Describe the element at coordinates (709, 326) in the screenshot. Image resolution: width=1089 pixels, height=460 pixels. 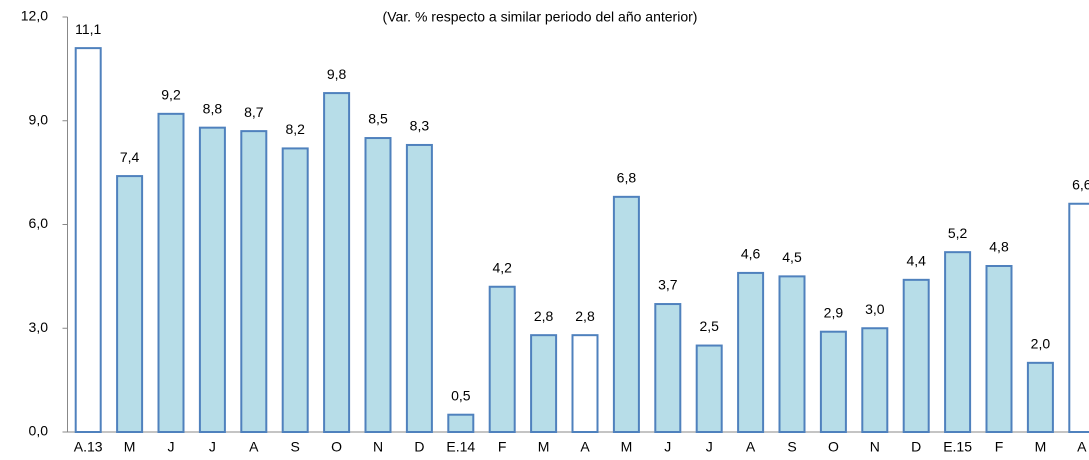
I see `value-label: 2,5` at that location.